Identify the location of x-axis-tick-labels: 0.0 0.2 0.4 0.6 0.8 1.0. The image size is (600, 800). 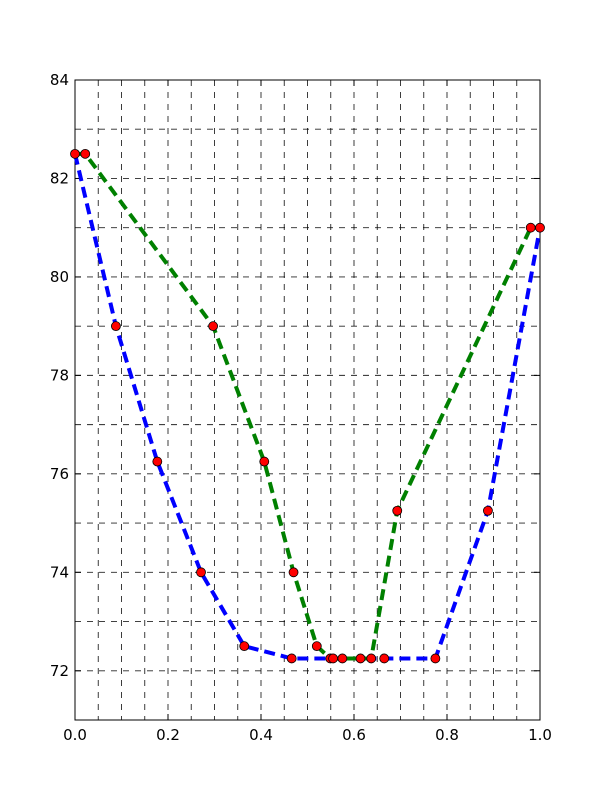
(307, 735).